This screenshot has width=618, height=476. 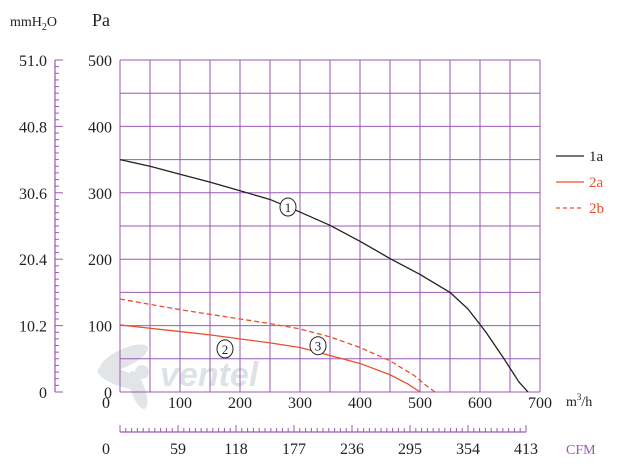 What do you see at coordinates (526, 449) in the screenshot?
I see `x-tick-label-cfm: 413` at bounding box center [526, 449].